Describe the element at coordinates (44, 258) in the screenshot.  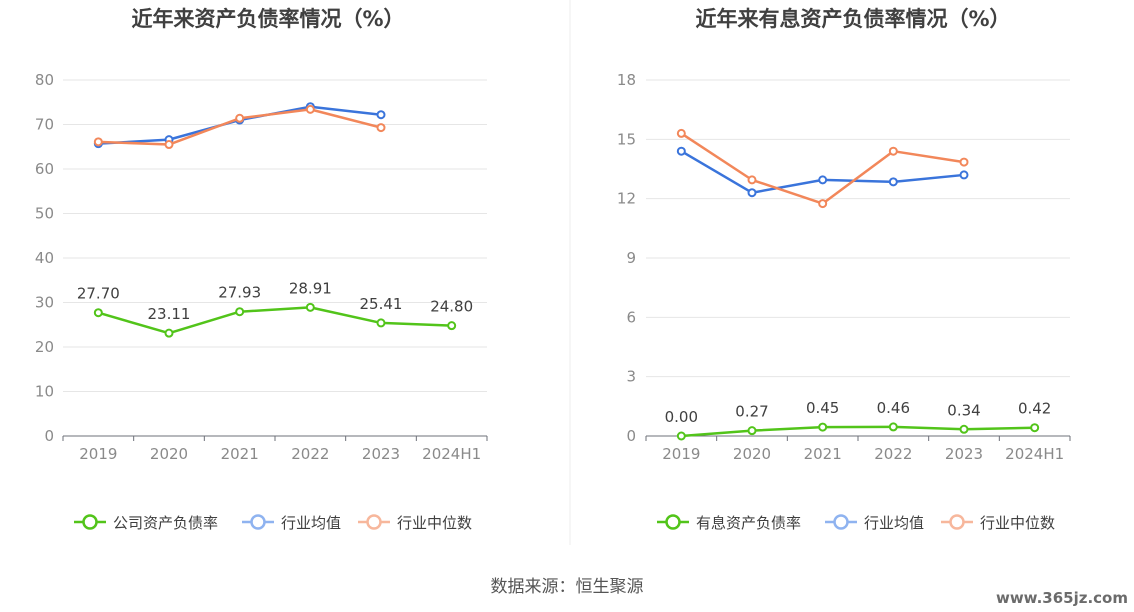
I see `y-tick-label: 40` at that location.